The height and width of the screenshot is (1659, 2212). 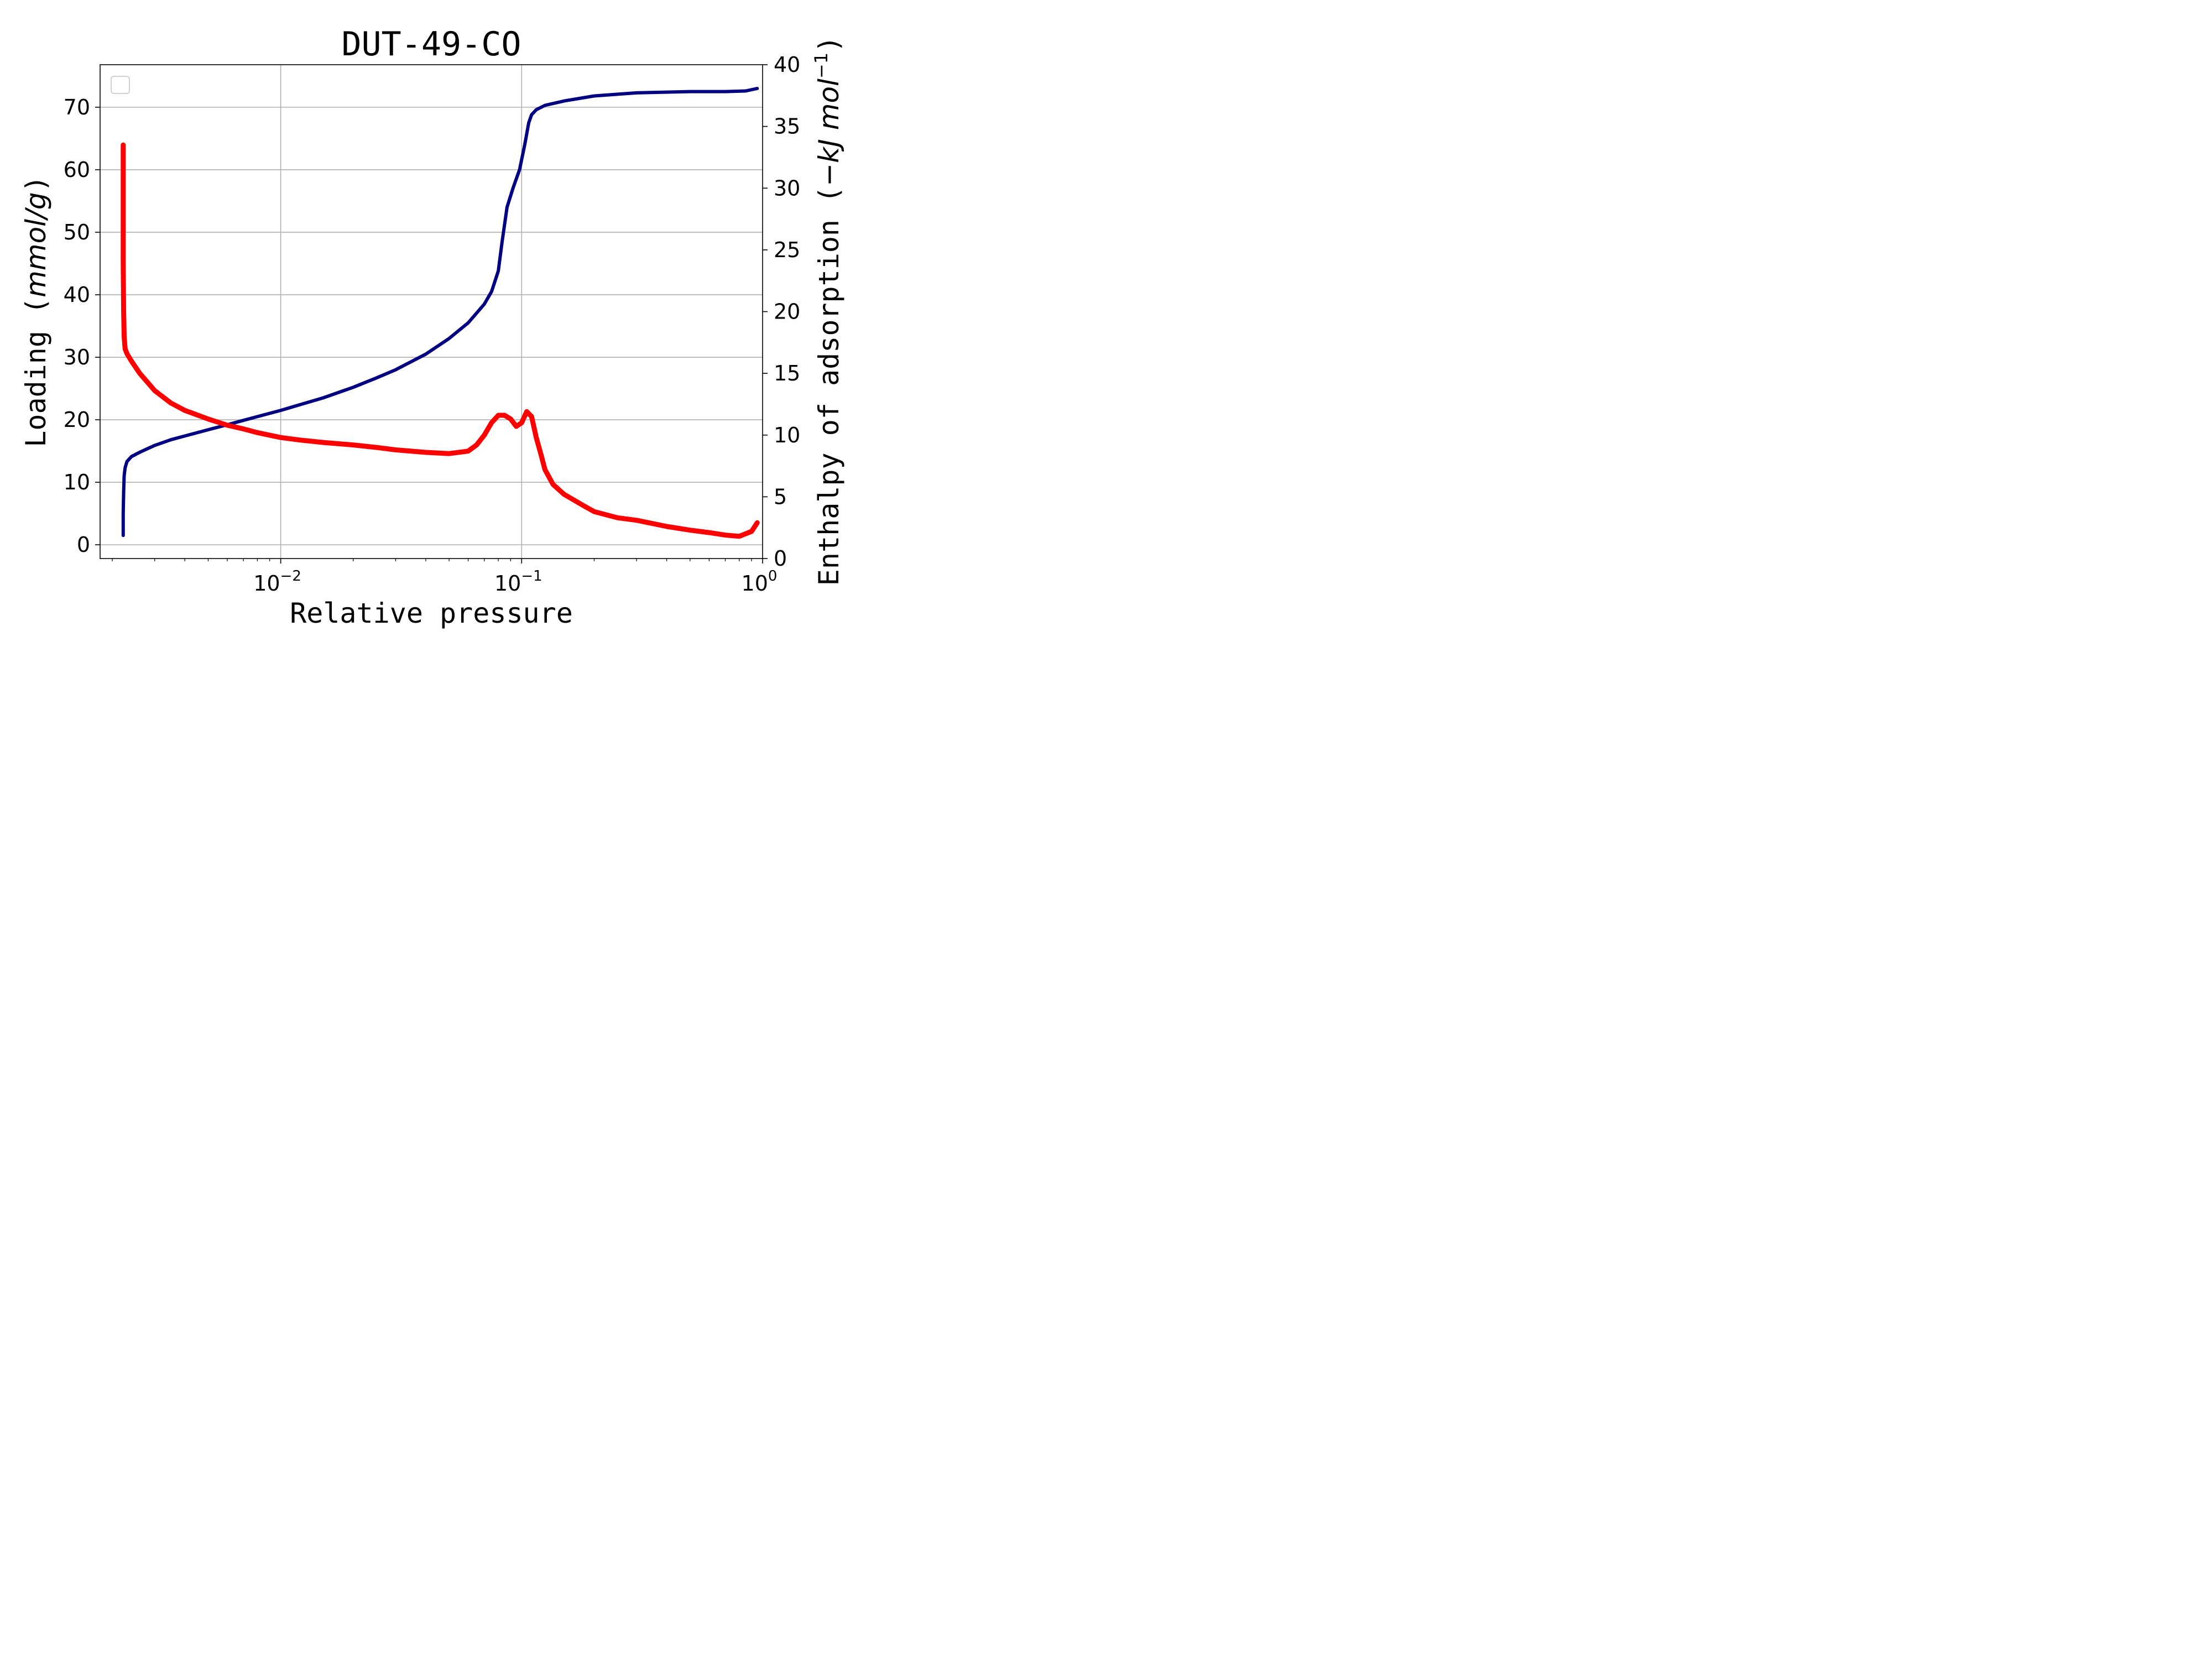 I want to click on legend-box, so click(x=121, y=85).